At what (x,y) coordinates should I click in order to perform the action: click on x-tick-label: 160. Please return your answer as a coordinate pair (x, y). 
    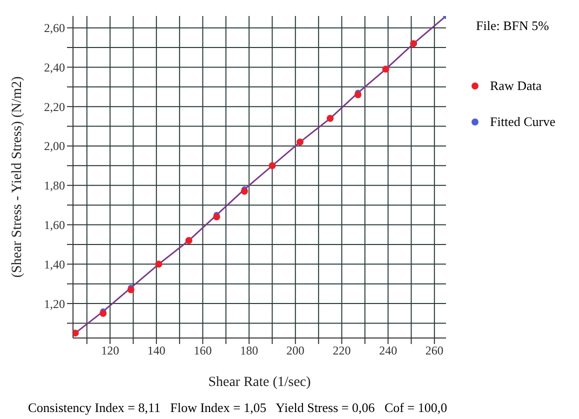
    Looking at the image, I should click on (203, 351).